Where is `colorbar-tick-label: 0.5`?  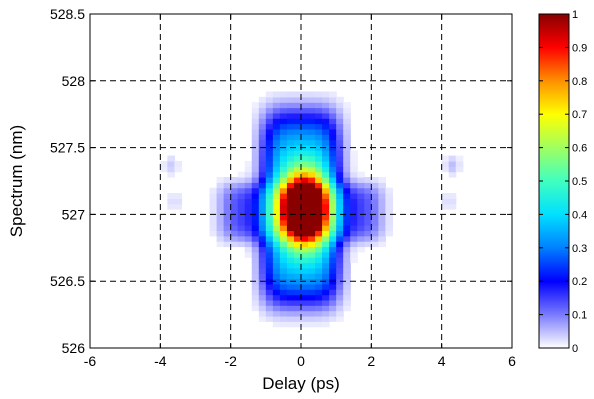 colorbar-tick-label: 0.5 is located at coordinates (579, 182).